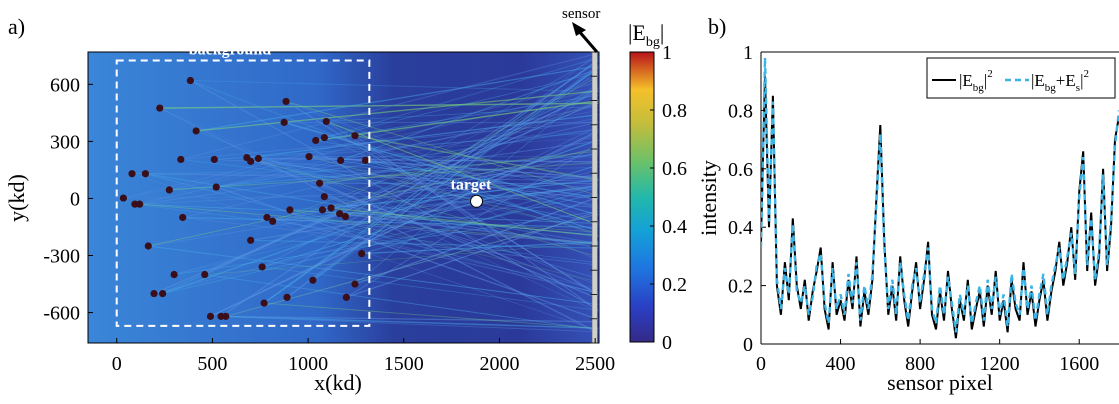 The image size is (1119, 404). Describe the element at coordinates (740, 287) in the screenshot. I see `y-tick-label-b: 0.2` at that location.